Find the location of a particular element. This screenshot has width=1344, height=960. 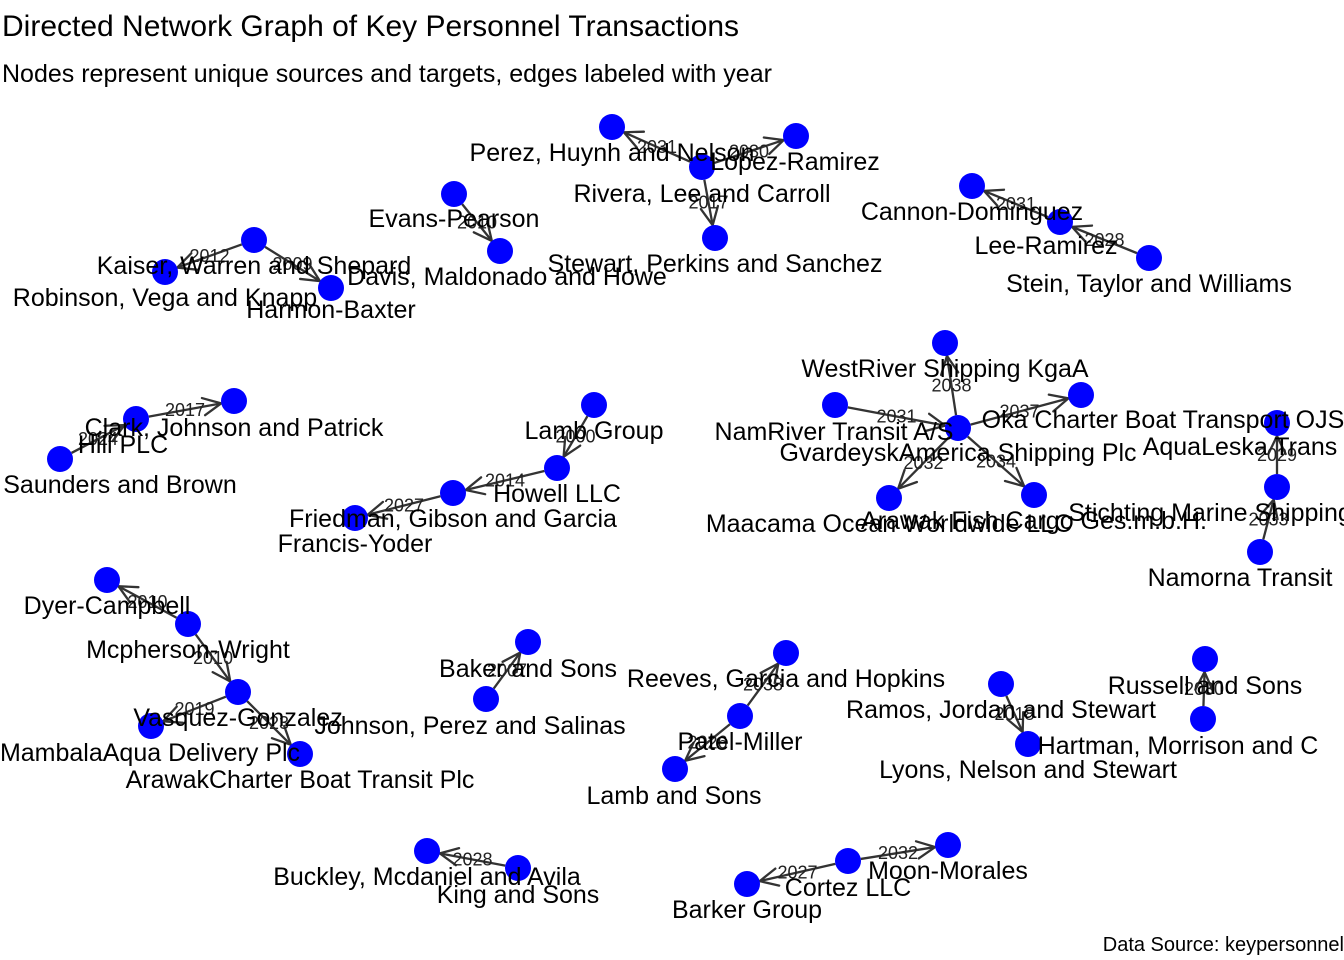

edge-gvardeyskamerica-shipping-plc-to-namriver-transit-a-s: 2031 is located at coordinates (897, 419).